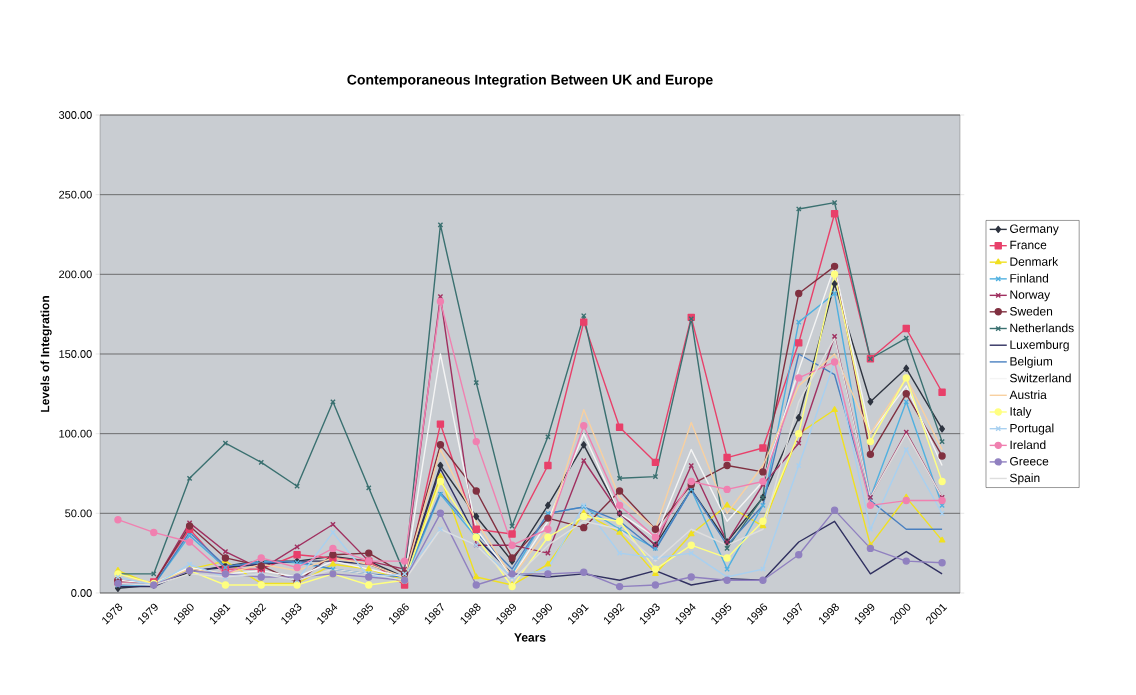  What do you see at coordinates (1039, 346) in the screenshot?
I see `legend-label: Luxemburg` at bounding box center [1039, 346].